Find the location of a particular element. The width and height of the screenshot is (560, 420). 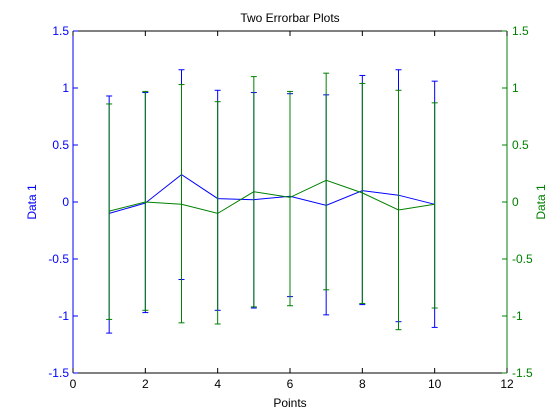

right-y-tick-label: 1 is located at coordinates (515, 88).